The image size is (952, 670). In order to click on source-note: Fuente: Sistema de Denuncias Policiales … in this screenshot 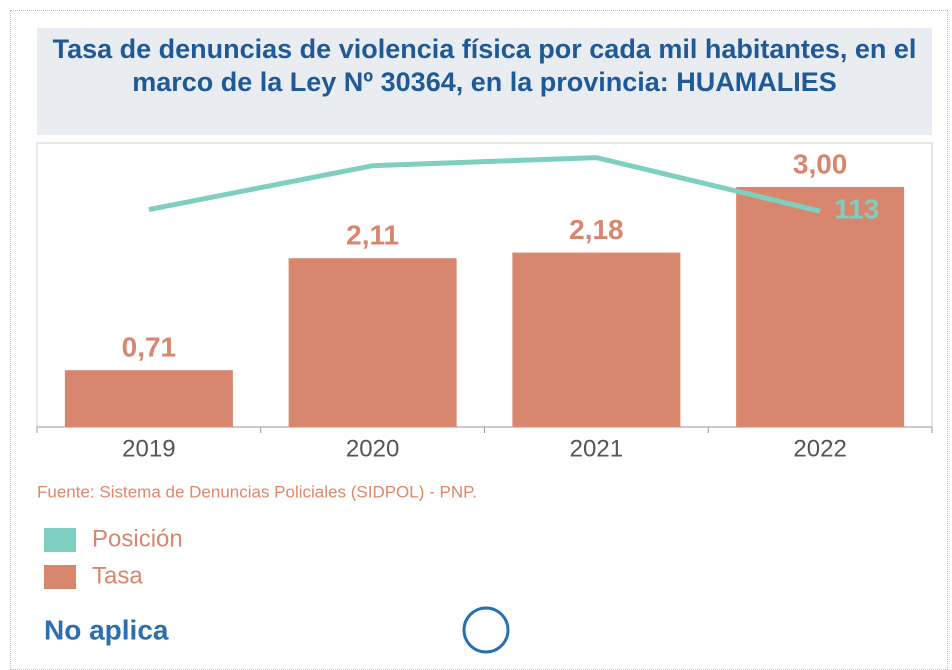, I will do `click(257, 491)`.